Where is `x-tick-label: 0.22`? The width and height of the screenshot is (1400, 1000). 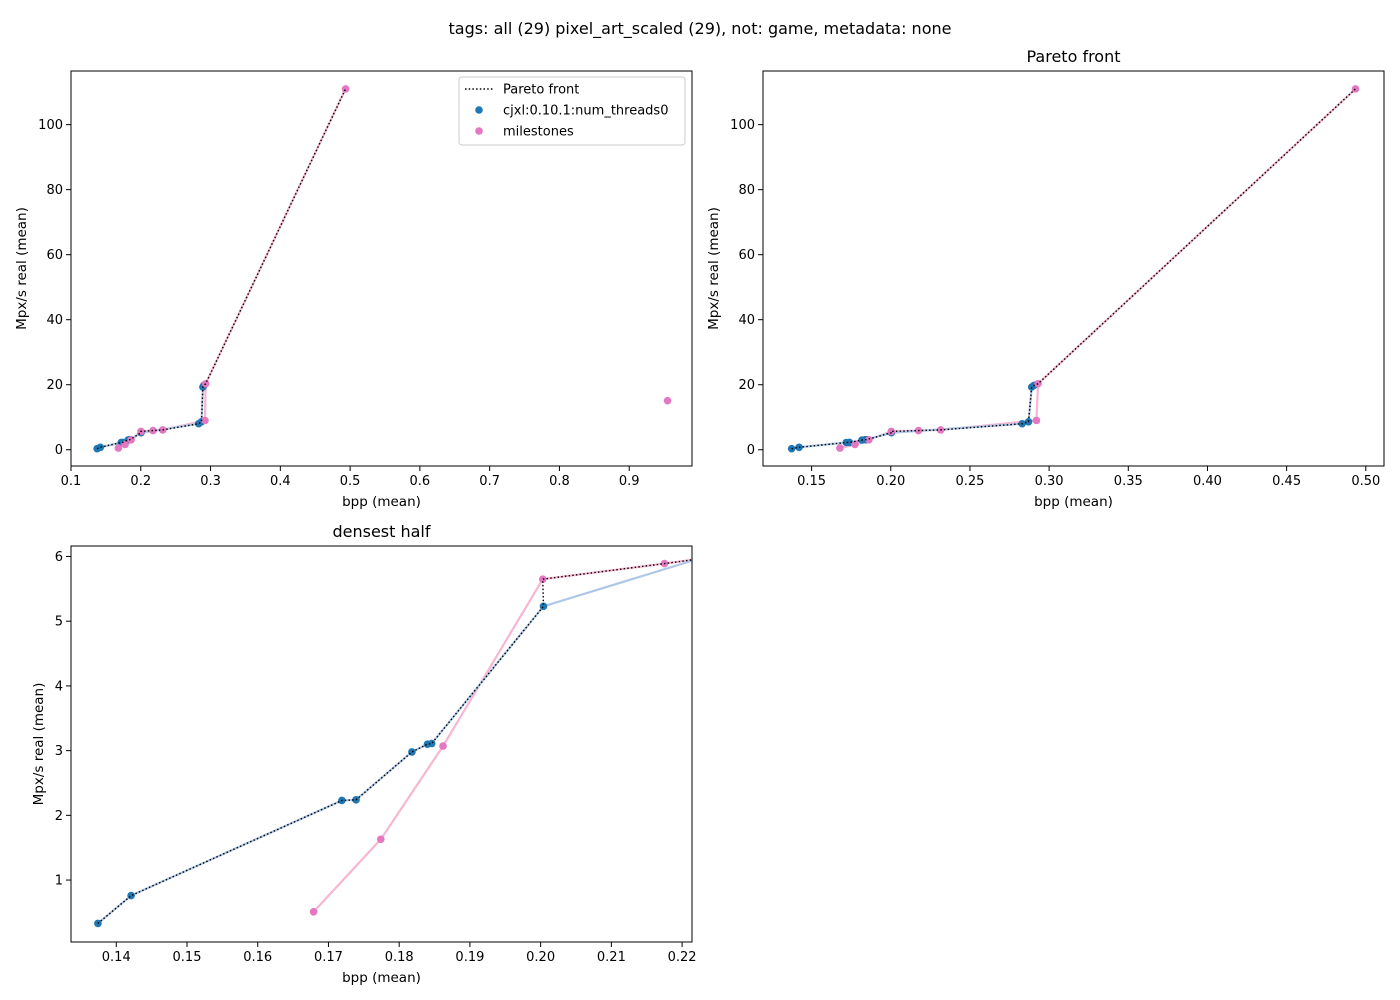
x-tick-label: 0.22 is located at coordinates (682, 957).